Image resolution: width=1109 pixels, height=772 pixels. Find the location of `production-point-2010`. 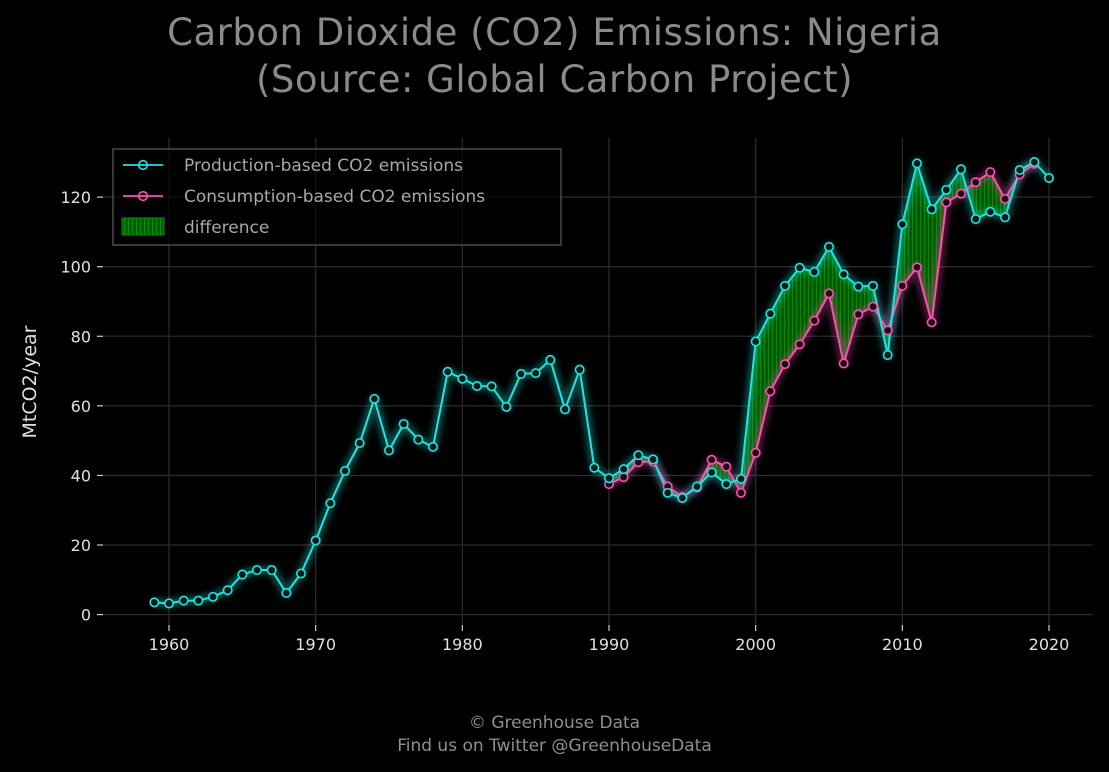

production-point-2010 is located at coordinates (902, 224).